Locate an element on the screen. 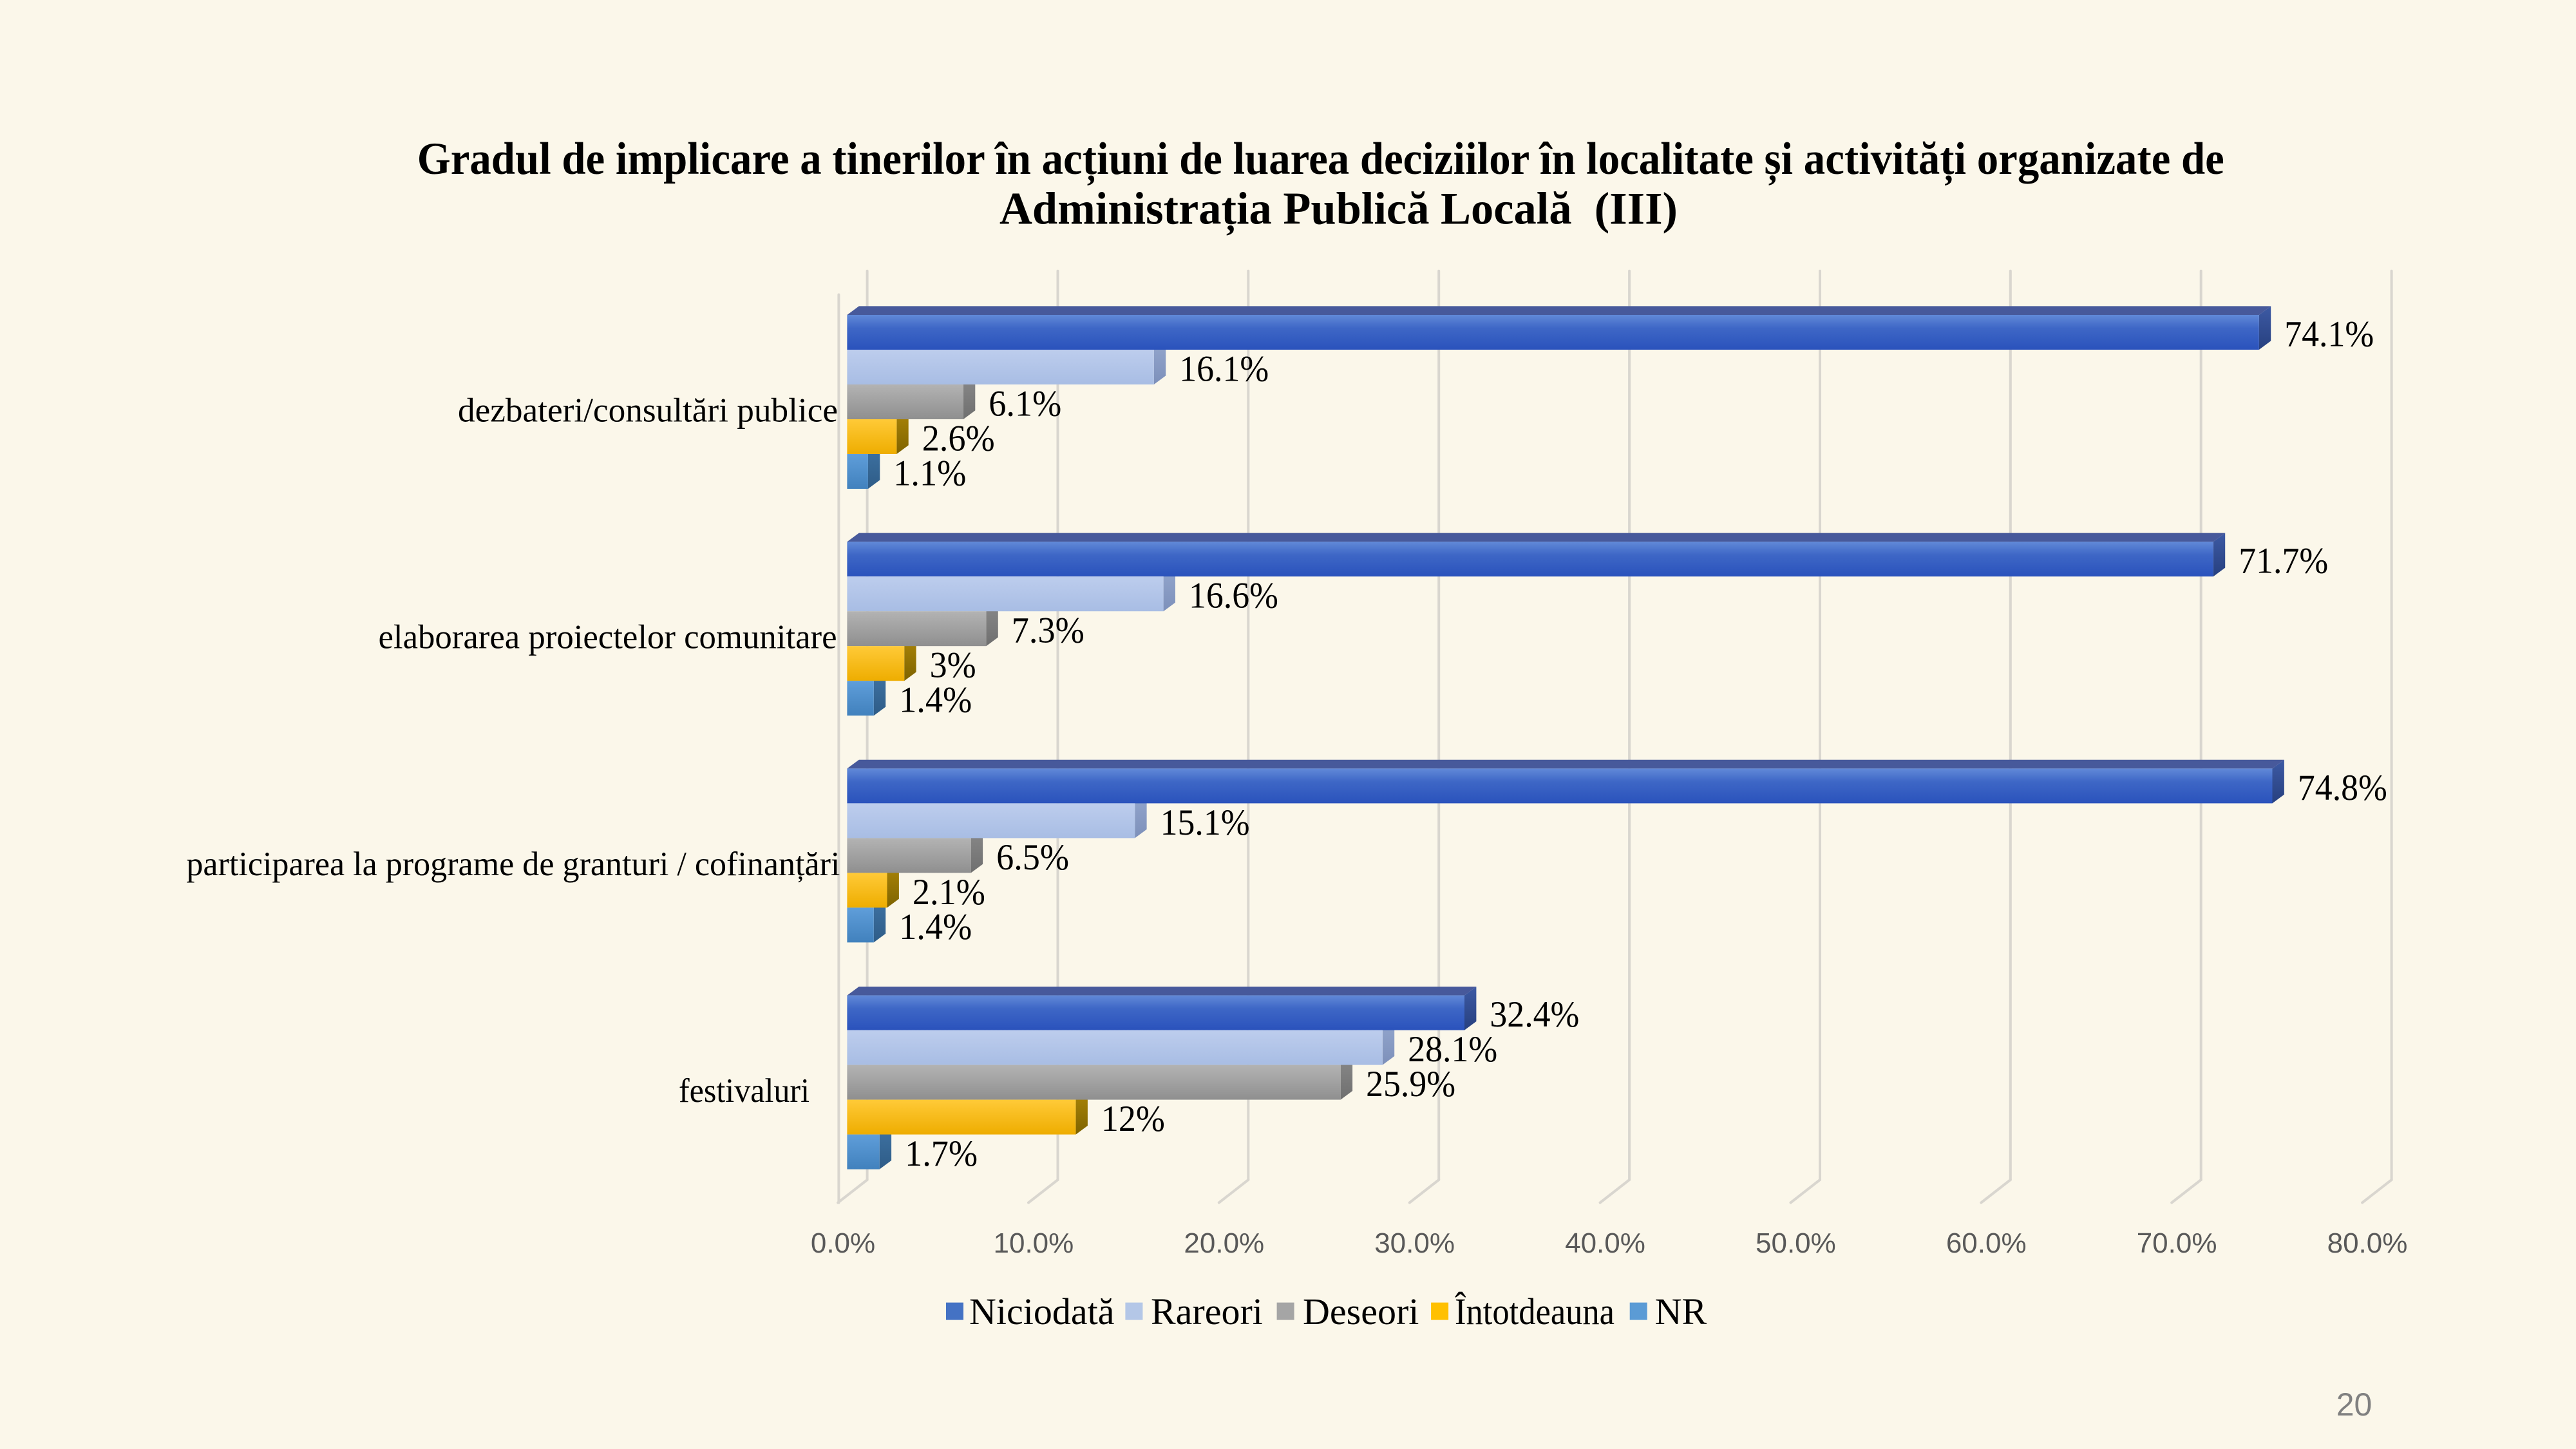 This screenshot has height=1449, width=2576. svg-text: 7.3% is located at coordinates (1048, 631).